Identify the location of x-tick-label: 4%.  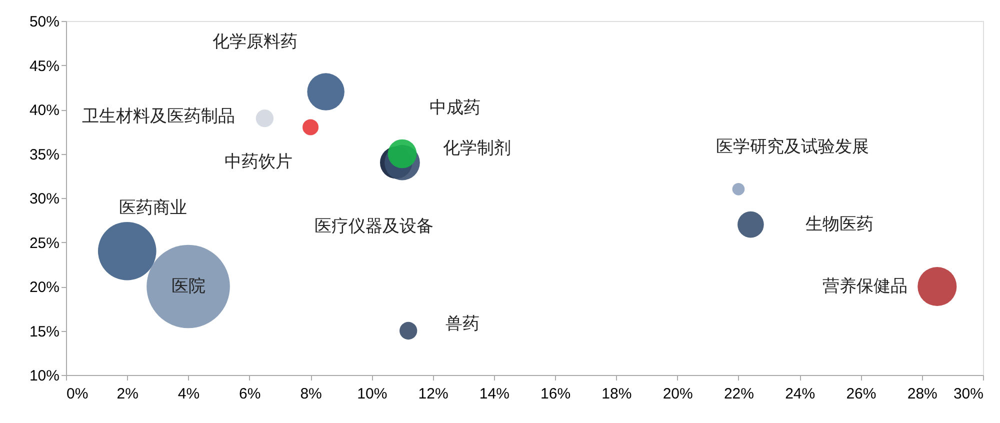
(189, 394).